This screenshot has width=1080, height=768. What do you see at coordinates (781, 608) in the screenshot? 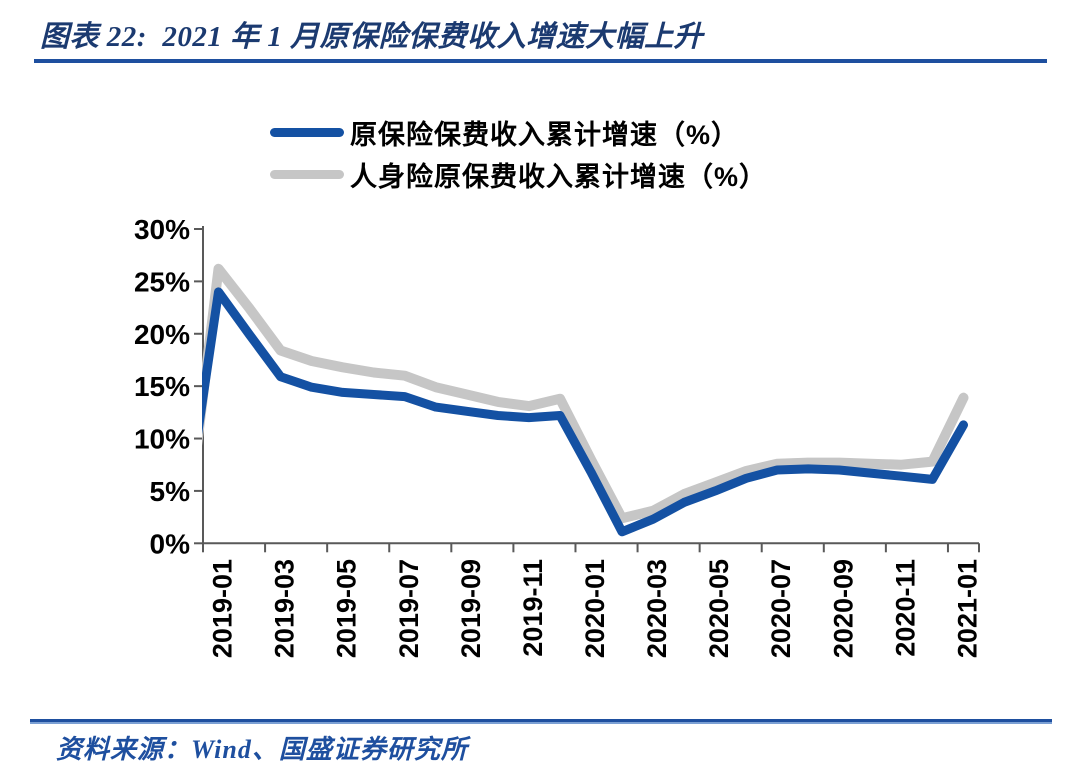
I see `x-tick-label: 2020-07` at bounding box center [781, 608].